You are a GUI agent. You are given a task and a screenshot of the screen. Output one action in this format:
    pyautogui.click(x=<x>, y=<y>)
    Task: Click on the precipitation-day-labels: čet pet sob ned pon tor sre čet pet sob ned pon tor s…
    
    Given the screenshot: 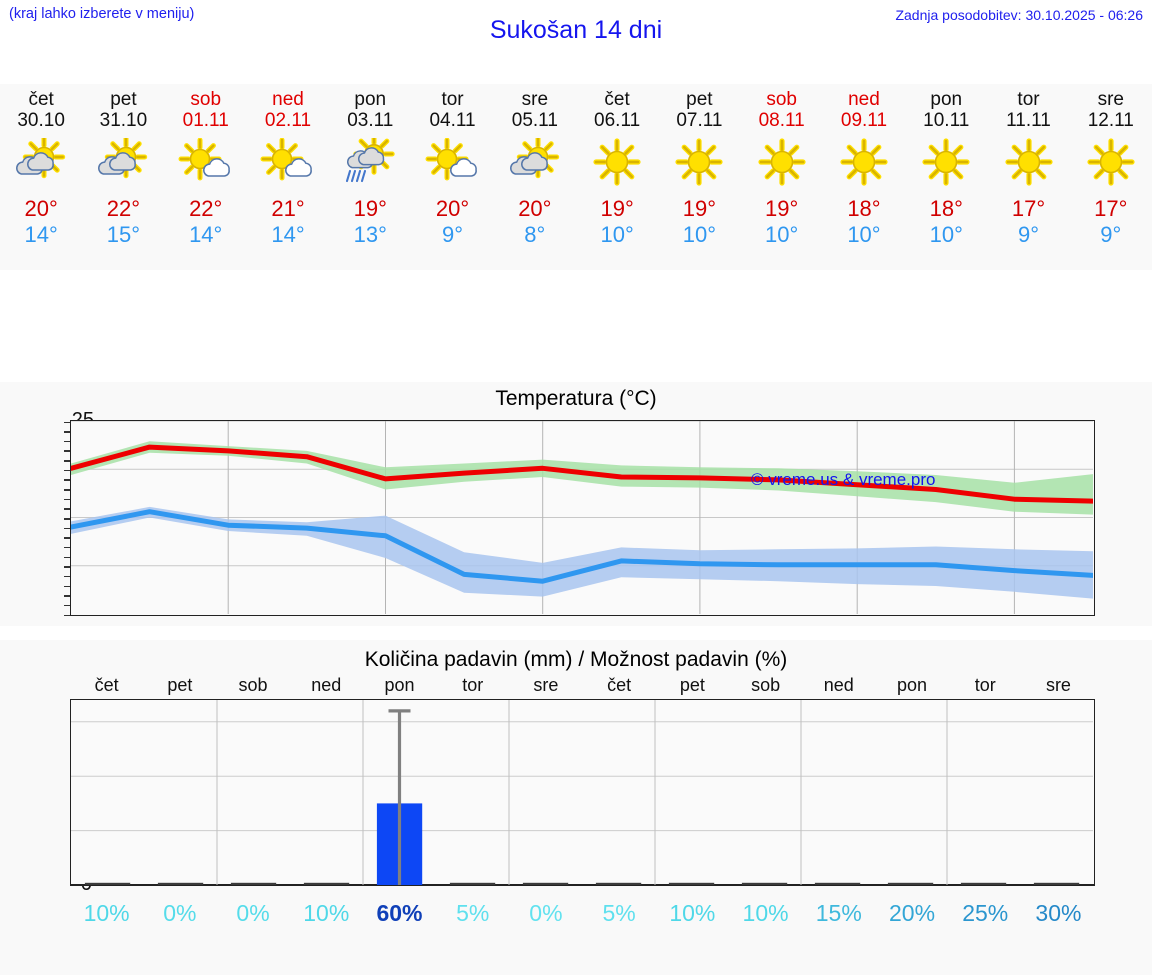 What is the action you would take?
    pyautogui.click(x=582, y=687)
    